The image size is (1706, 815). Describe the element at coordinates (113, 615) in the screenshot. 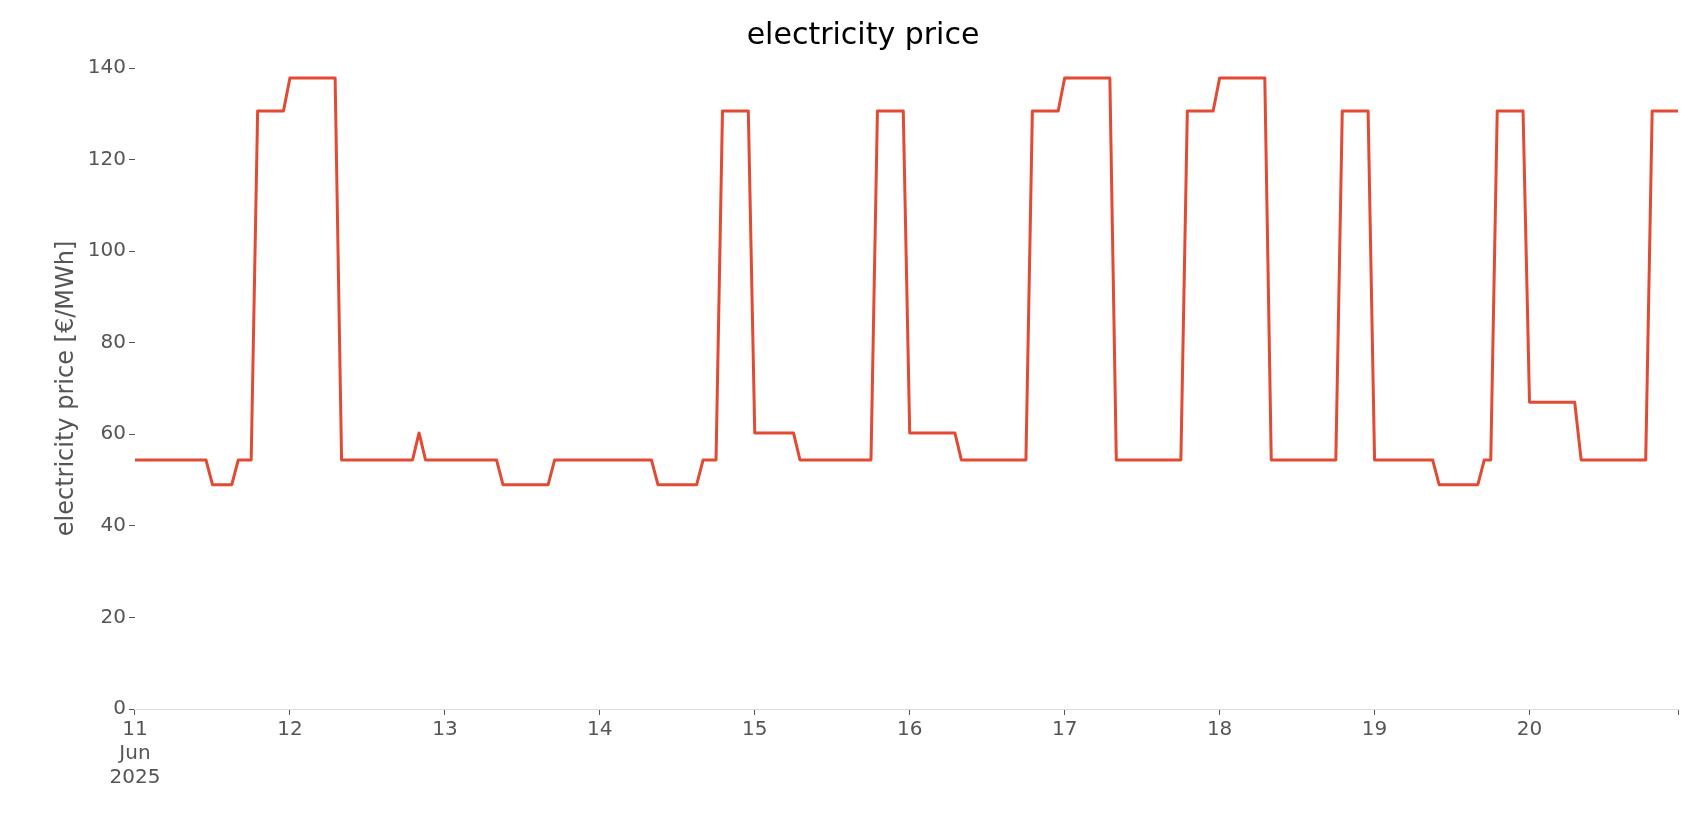

I see `y-tick-label: 20` at that location.